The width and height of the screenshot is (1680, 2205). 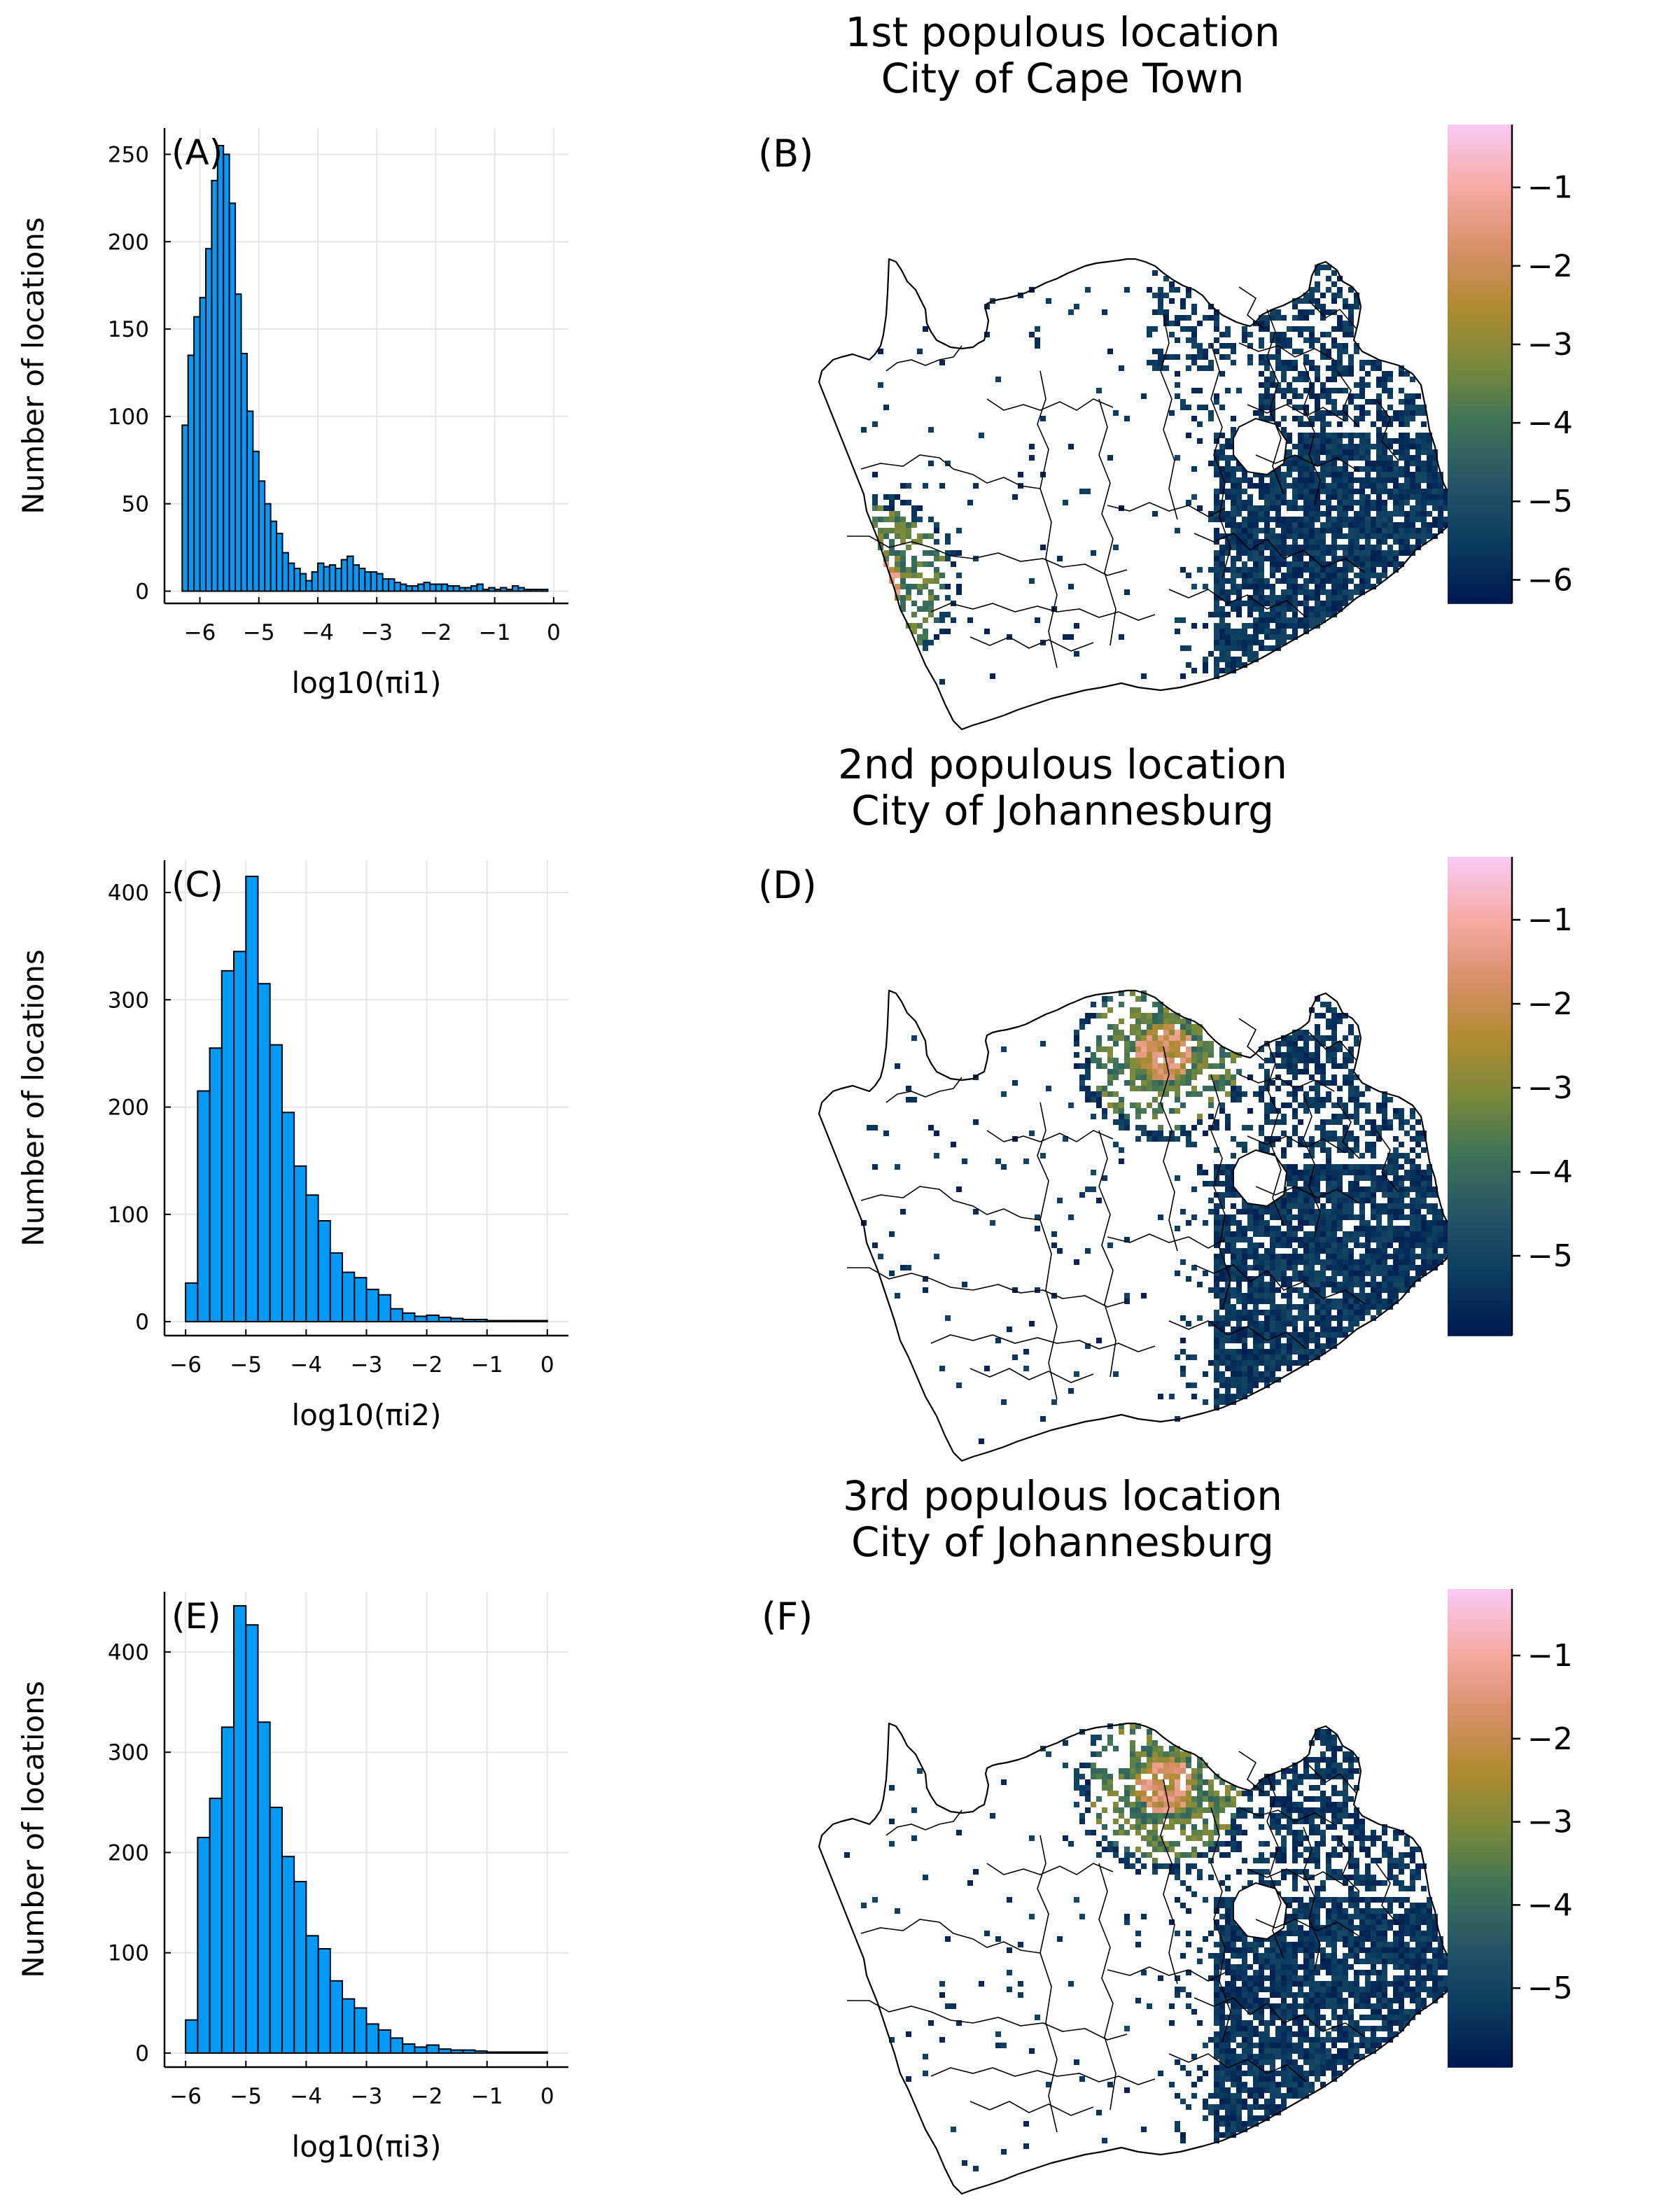 What do you see at coordinates (427, 1365) in the screenshot?
I see `x-tick-label: −2` at bounding box center [427, 1365].